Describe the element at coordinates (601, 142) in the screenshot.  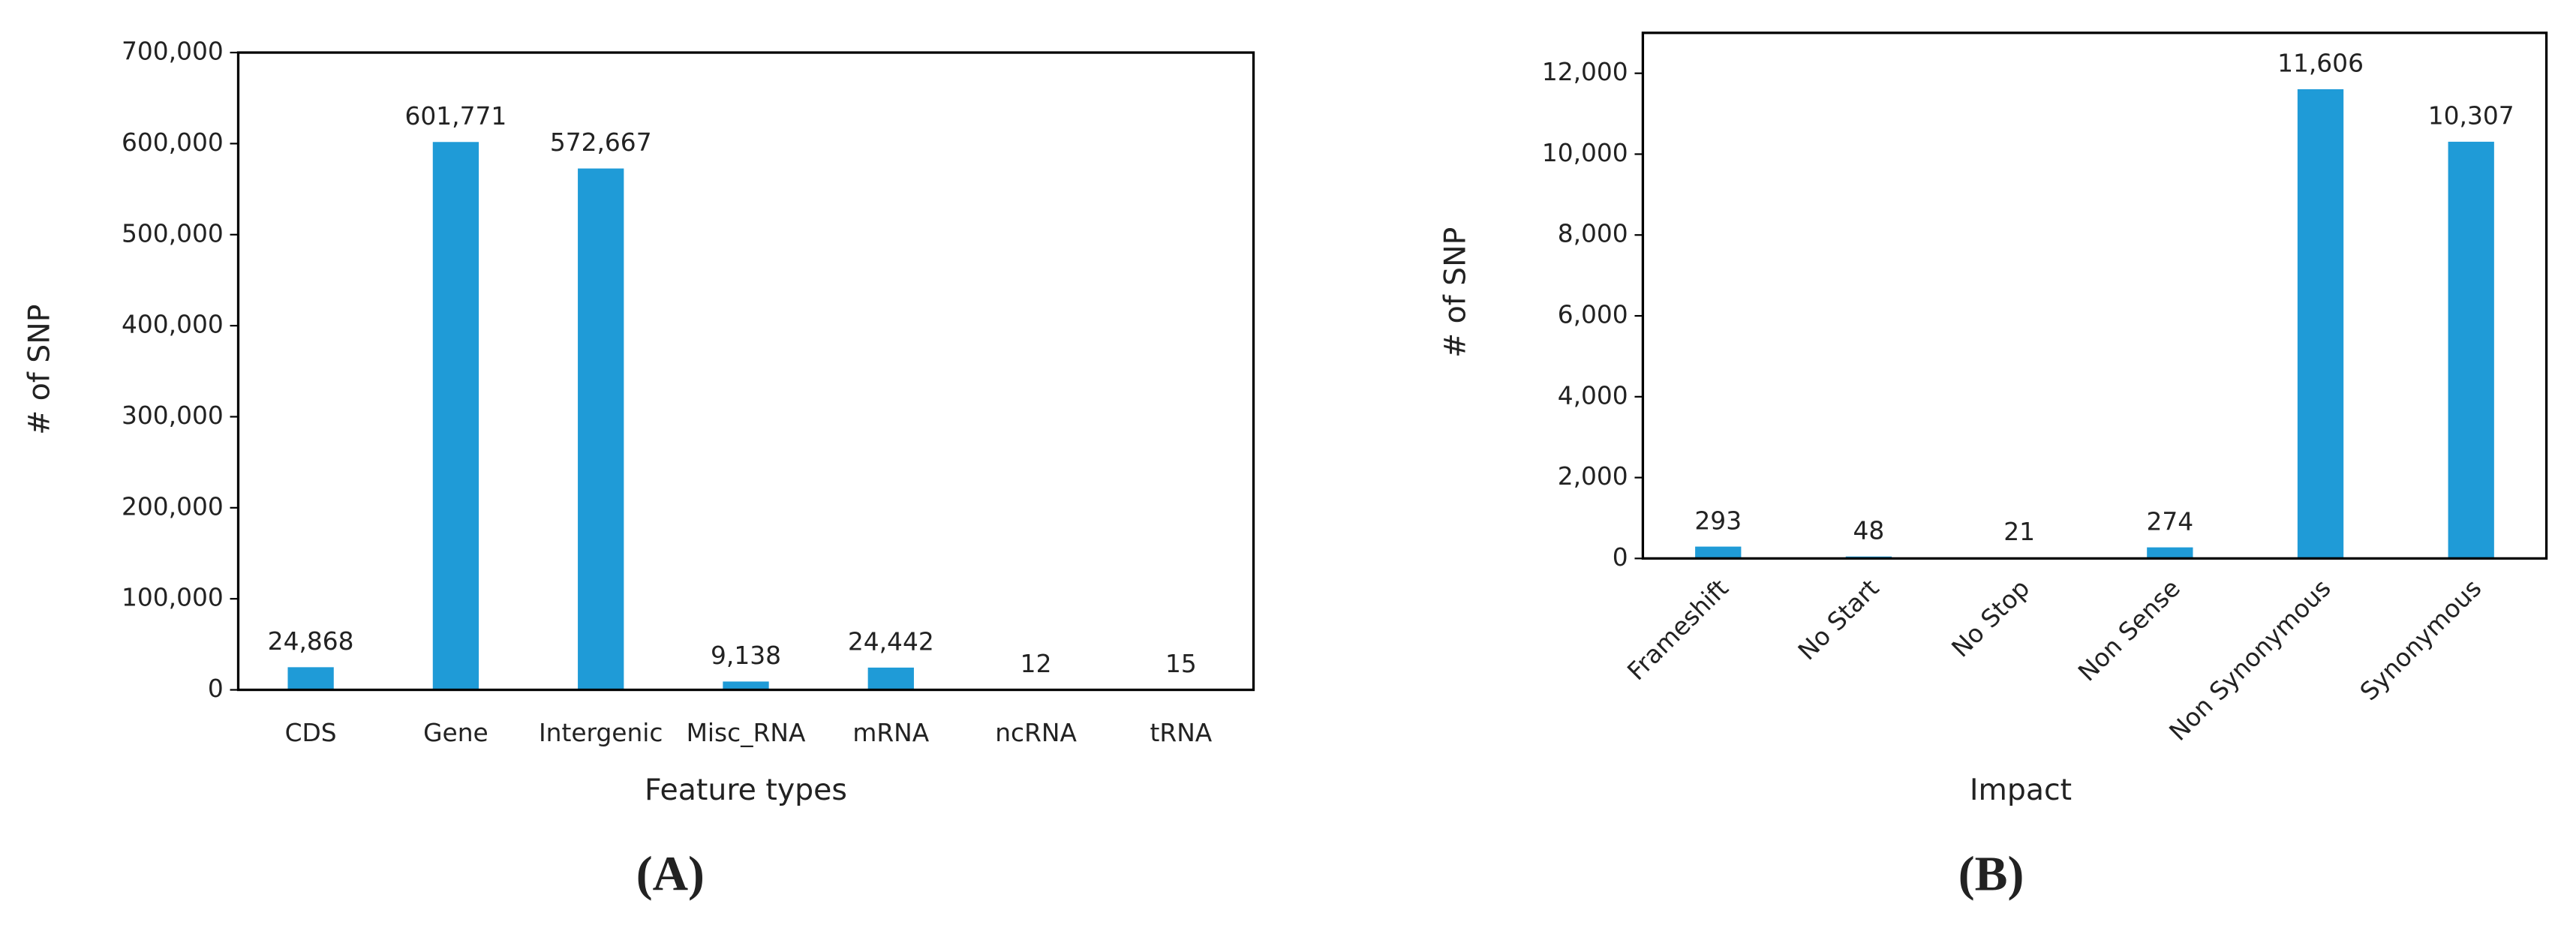
I see `data-label: 572,667` at that location.